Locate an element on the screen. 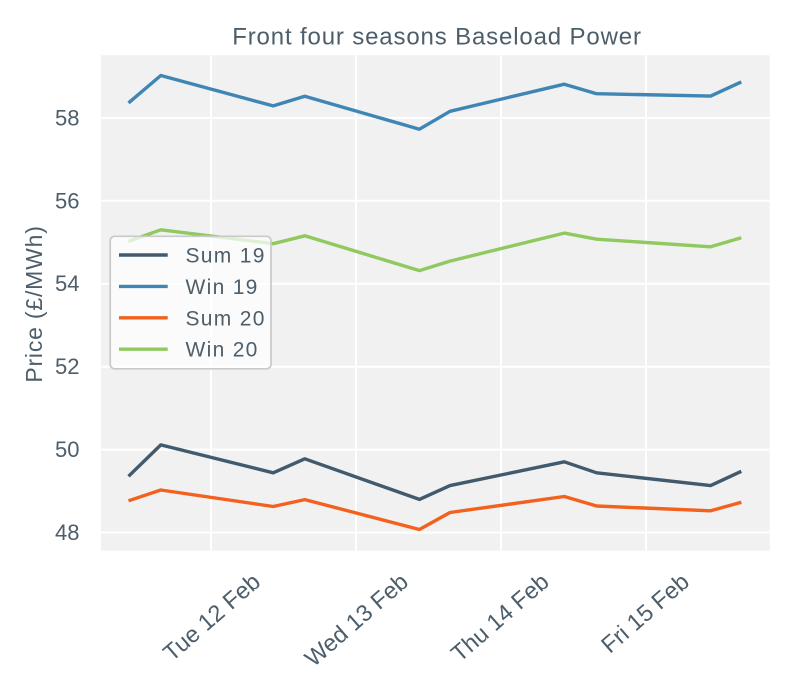 This screenshot has height=700, width=800. svg-text: 50 is located at coordinates (67, 449).